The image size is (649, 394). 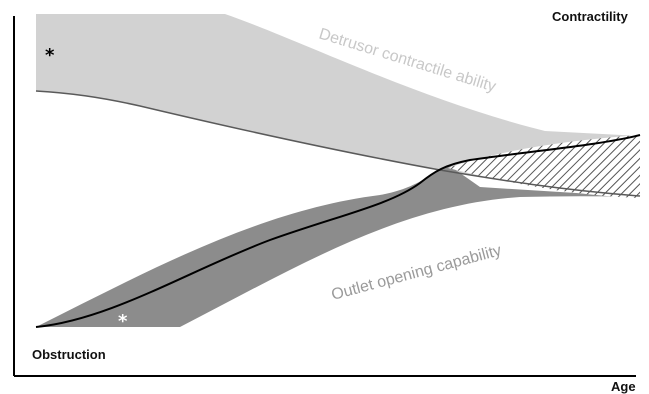 What do you see at coordinates (123, 321) in the screenshot?
I see `lower-asterisk: *` at bounding box center [123, 321].